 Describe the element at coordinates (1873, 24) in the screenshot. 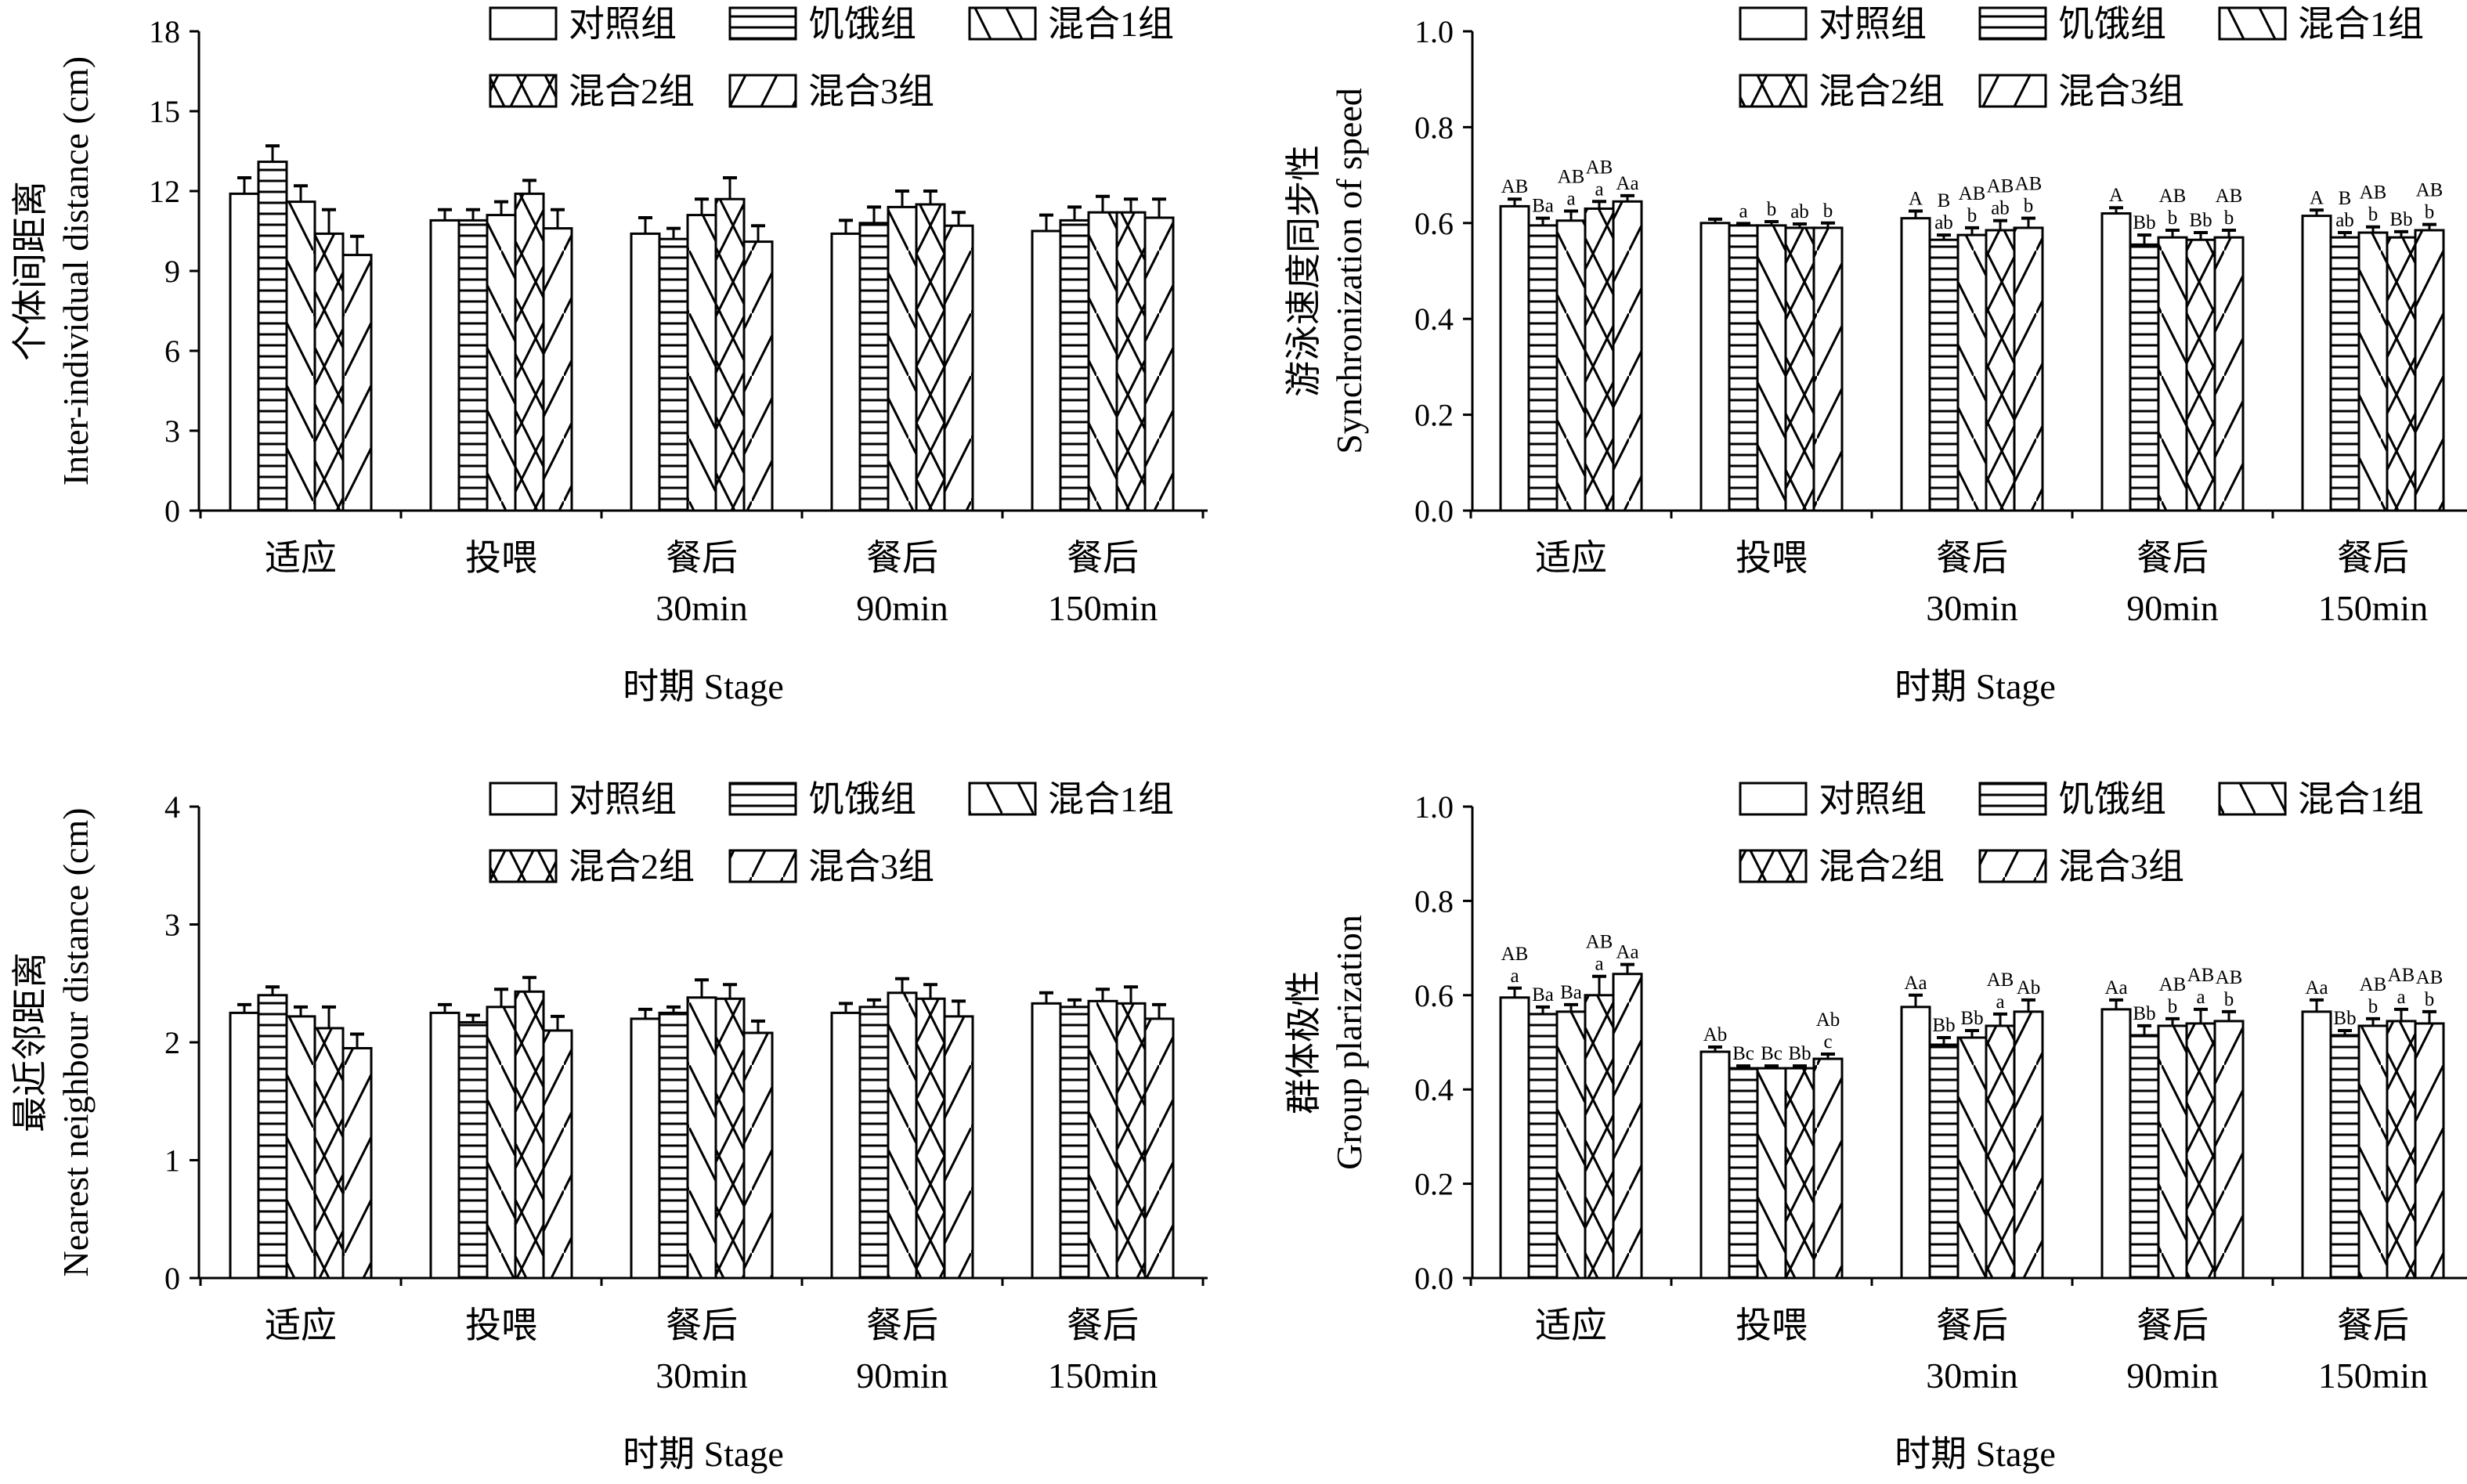

I see `legend-label: 对照组` at that location.